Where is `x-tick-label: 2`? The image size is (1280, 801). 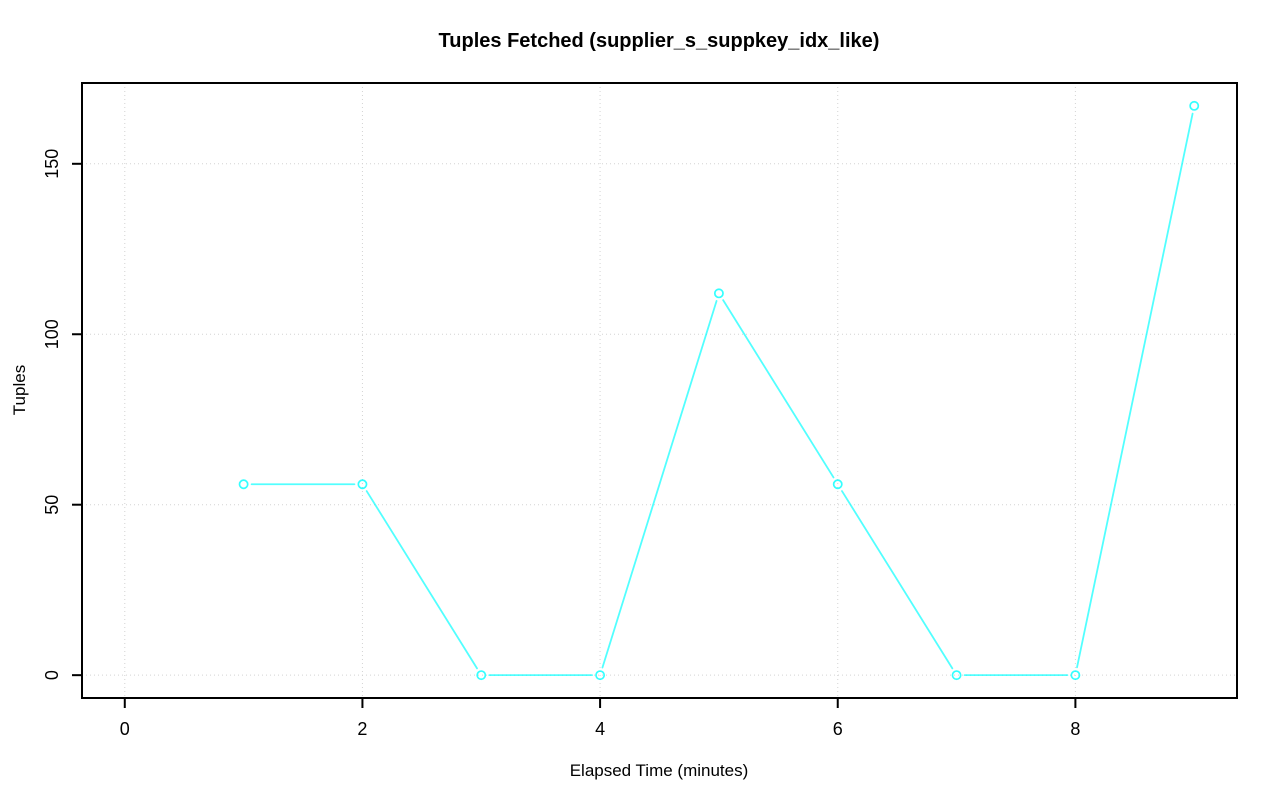 x-tick-label: 2 is located at coordinates (362, 729).